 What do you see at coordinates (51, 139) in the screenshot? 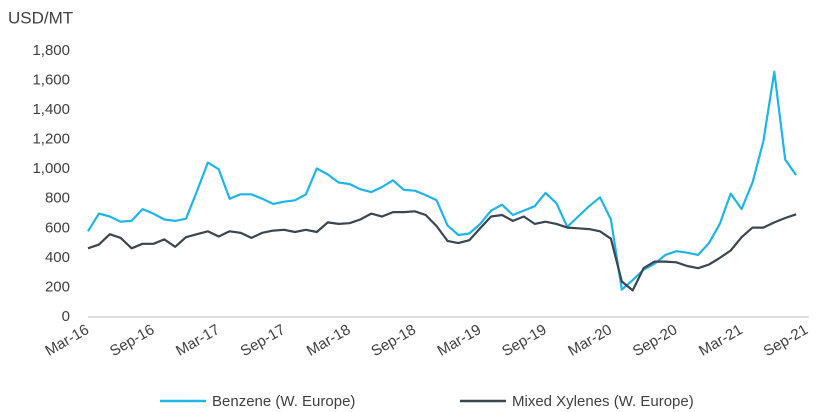
I see `y-tick-label: 1,200` at bounding box center [51, 139].